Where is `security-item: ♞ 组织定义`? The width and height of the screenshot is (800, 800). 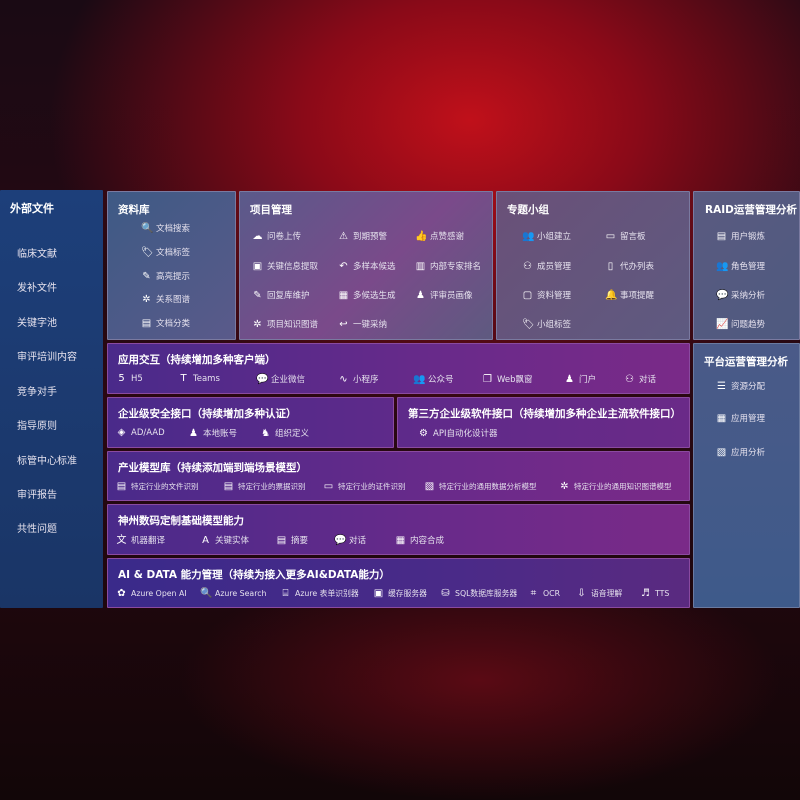 security-item: ♞ 组织定义 is located at coordinates (284, 433).